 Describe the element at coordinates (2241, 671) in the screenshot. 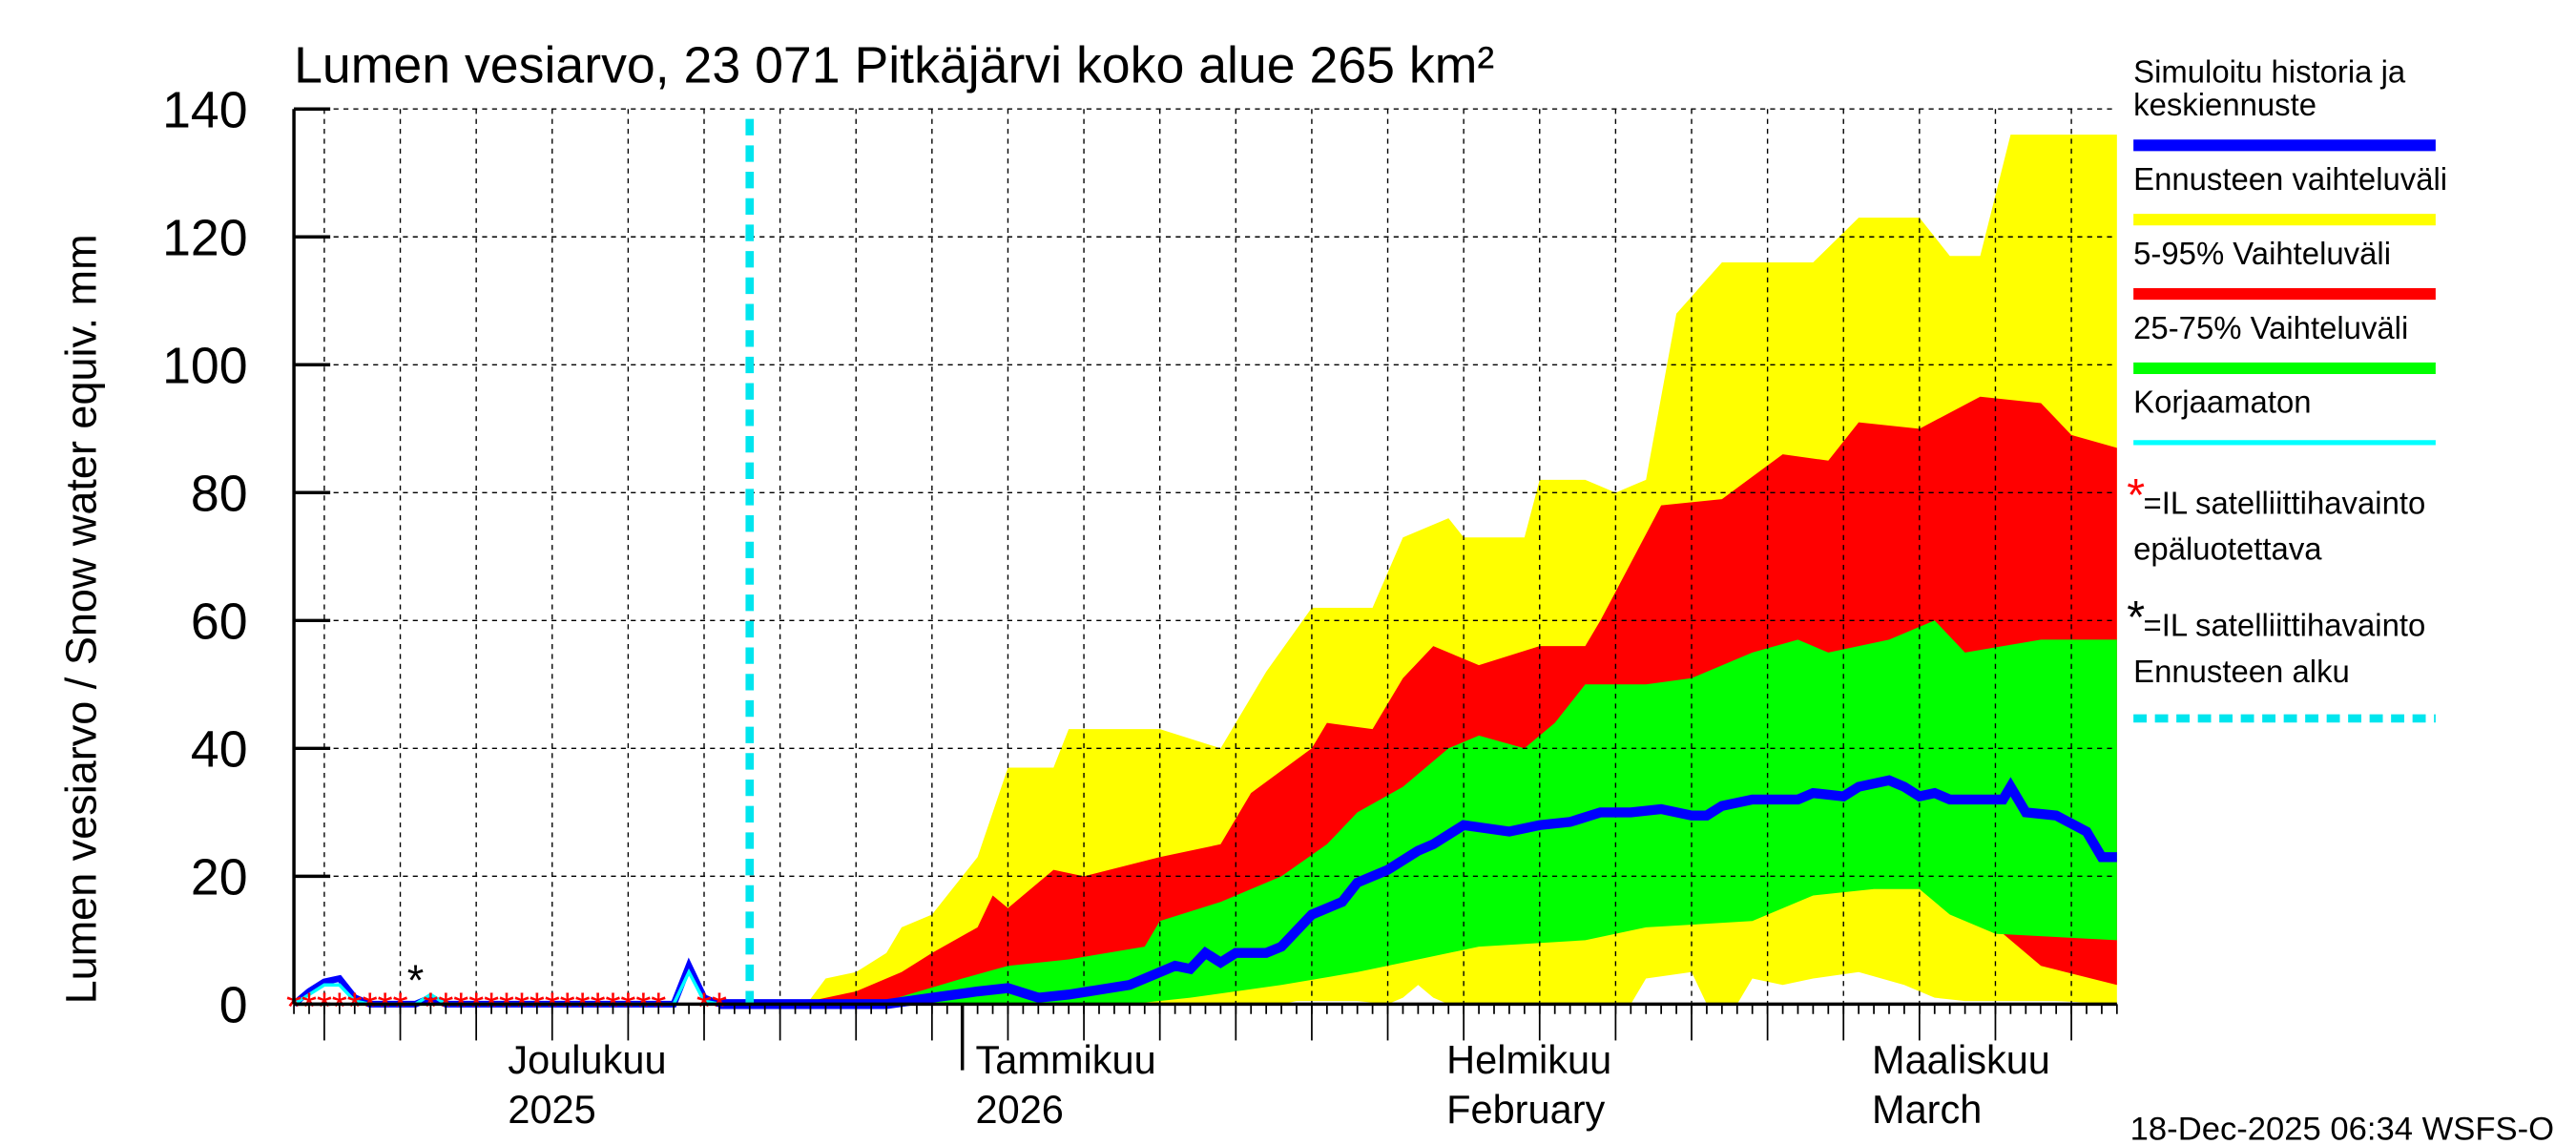

I see `legend-label: Ennusteen alku` at that location.